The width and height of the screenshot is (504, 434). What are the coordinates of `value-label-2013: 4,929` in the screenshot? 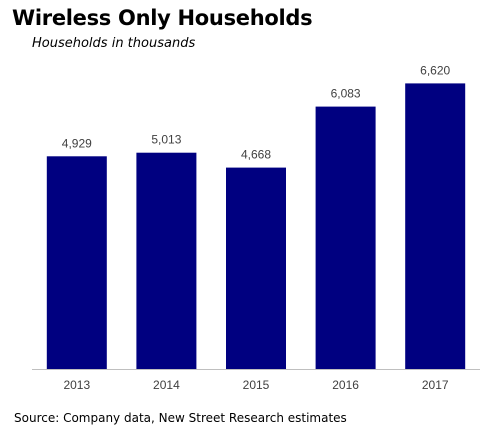 It's located at (77, 143).